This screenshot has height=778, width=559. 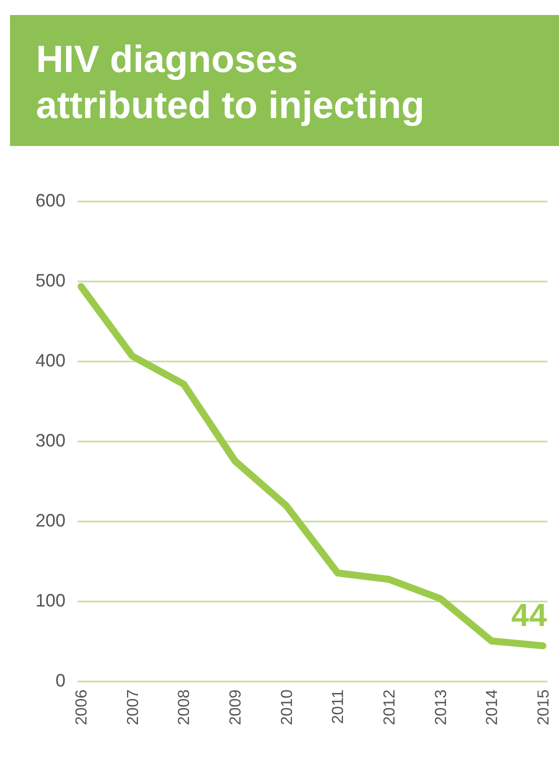 I want to click on y-tick-label: 600, so click(x=50, y=200).